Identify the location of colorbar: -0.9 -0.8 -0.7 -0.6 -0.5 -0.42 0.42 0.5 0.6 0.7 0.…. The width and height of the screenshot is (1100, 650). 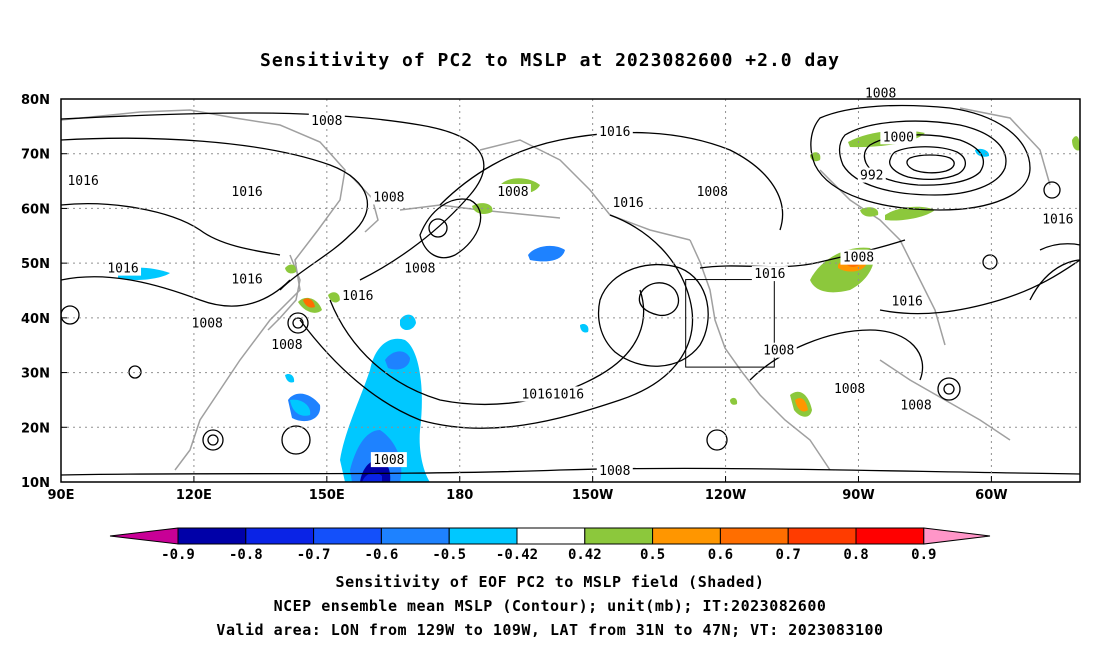
(550, 545).